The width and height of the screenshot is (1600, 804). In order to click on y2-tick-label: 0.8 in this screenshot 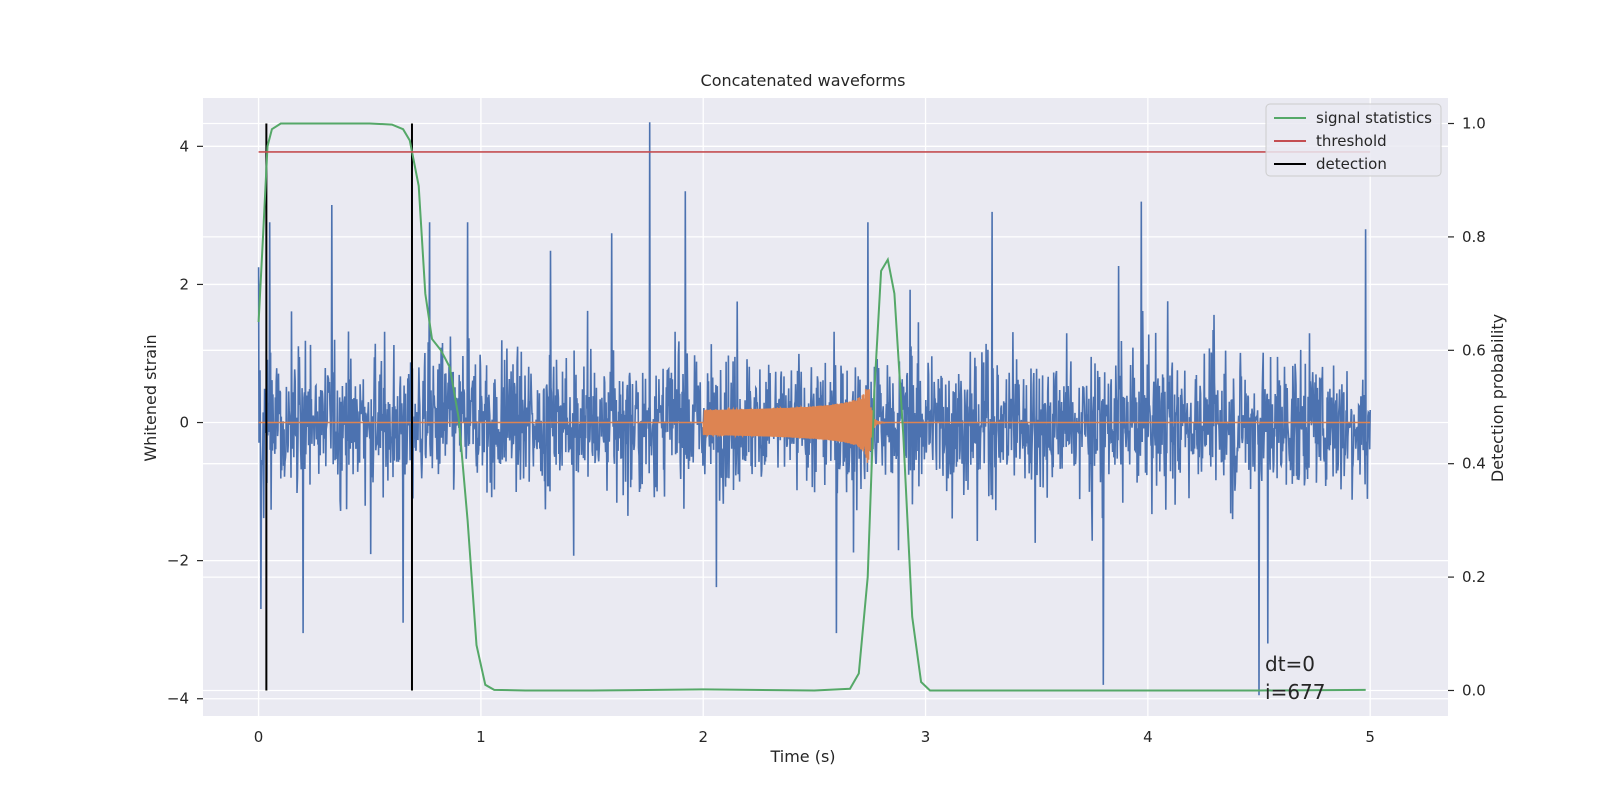, I will do `click(1474, 237)`.